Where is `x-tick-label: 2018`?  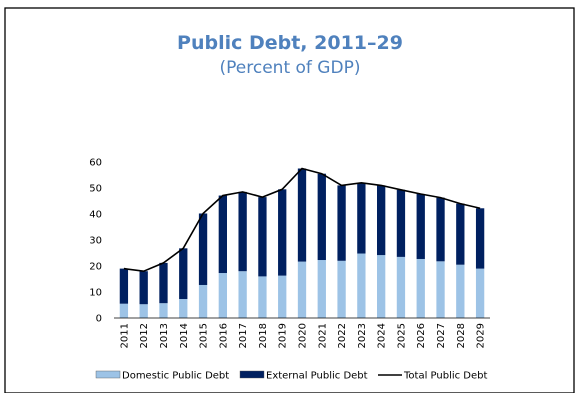
x-tick-label: 2018 is located at coordinates (263, 335).